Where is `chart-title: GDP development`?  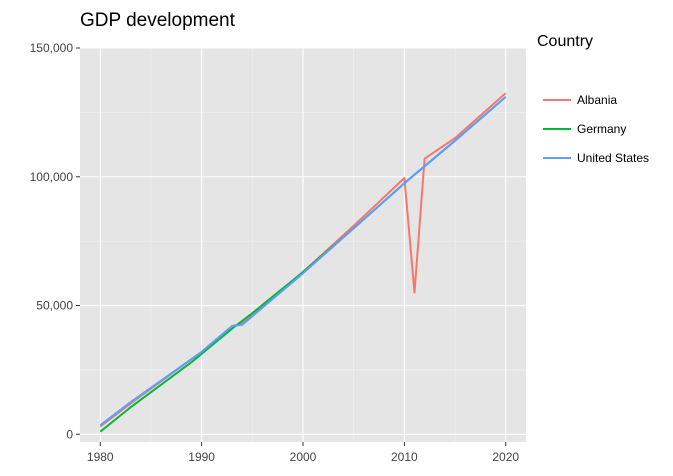
chart-title: GDP development is located at coordinates (157, 20).